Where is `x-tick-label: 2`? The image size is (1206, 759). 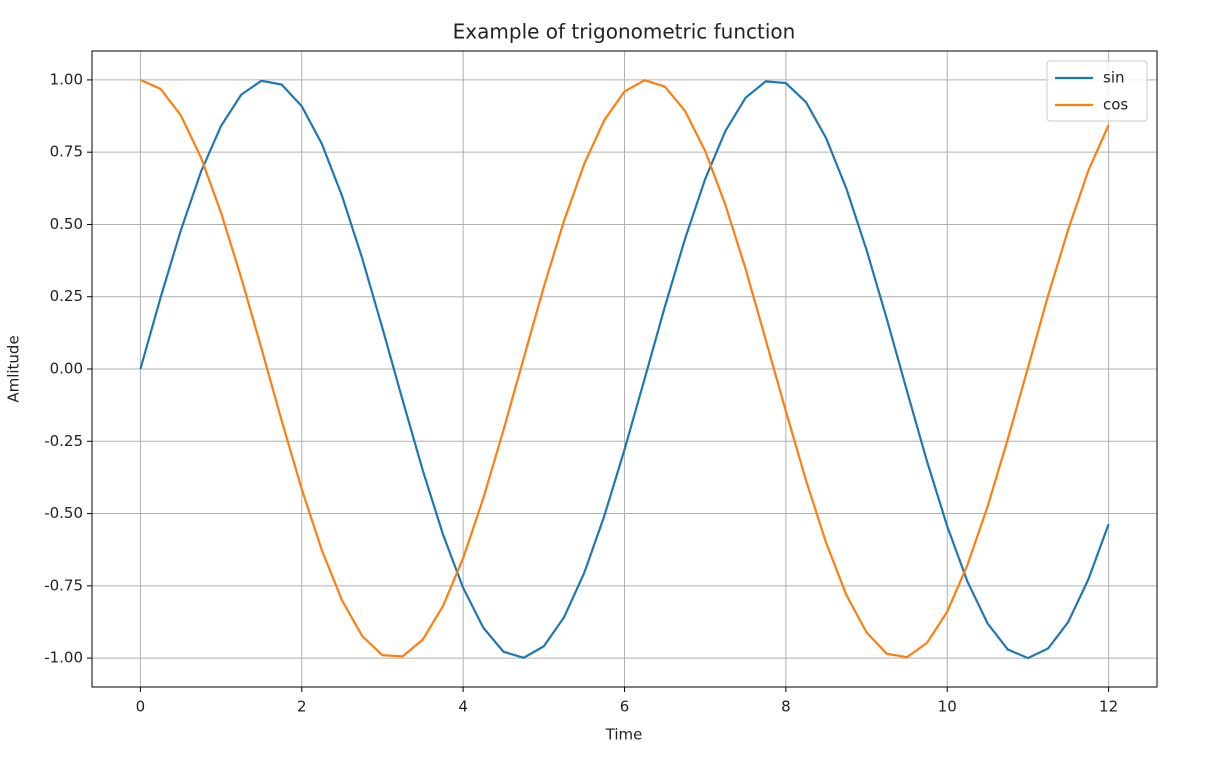 x-tick-label: 2 is located at coordinates (302, 707).